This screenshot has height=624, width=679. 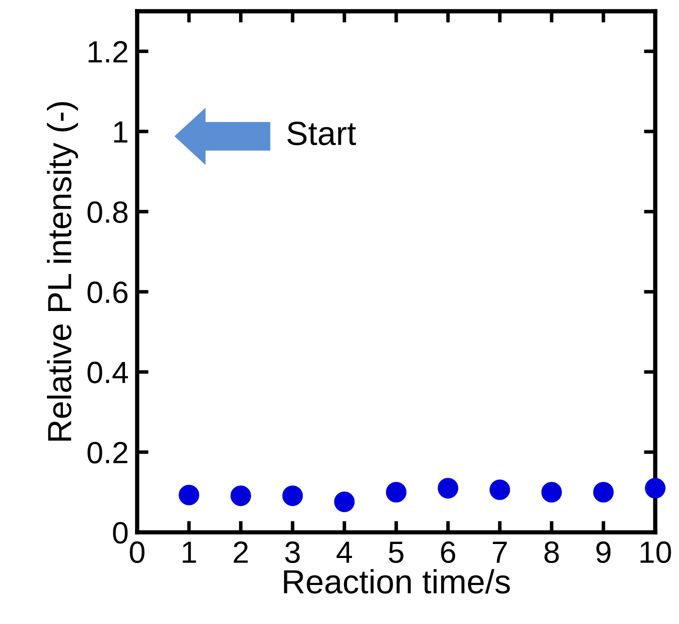 What do you see at coordinates (62, 271) in the screenshot?
I see `y-axis-title: Relative PL intensity (-)` at bounding box center [62, 271].